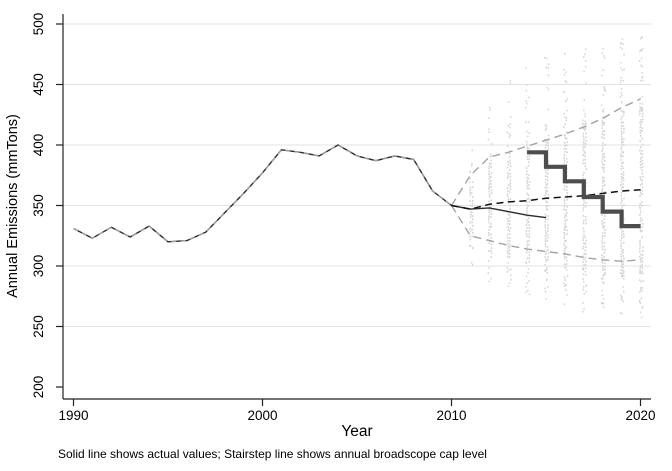  Describe the element at coordinates (262, 193) in the screenshot. I see `series-historical-fit-overlay-line` at that location.